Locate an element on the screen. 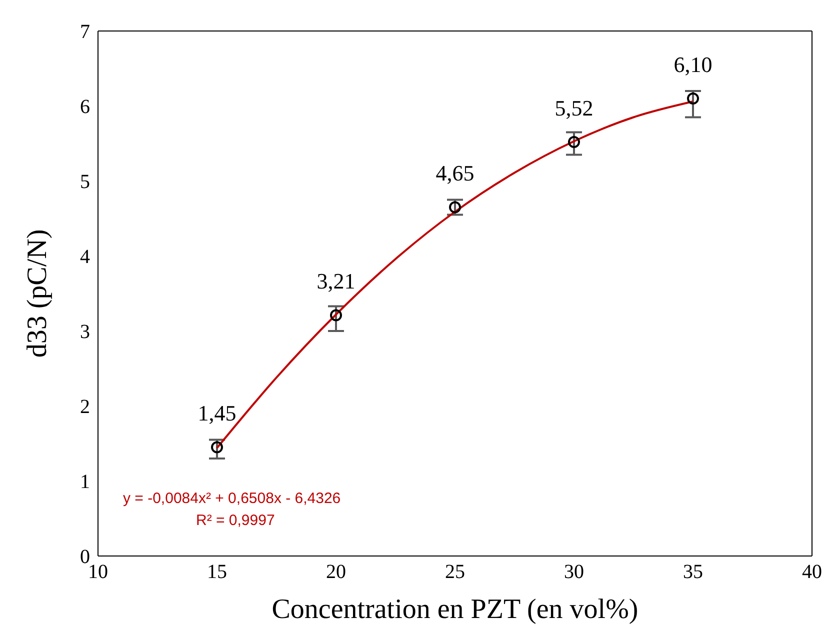  x-tick-label: 35 is located at coordinates (693, 572).